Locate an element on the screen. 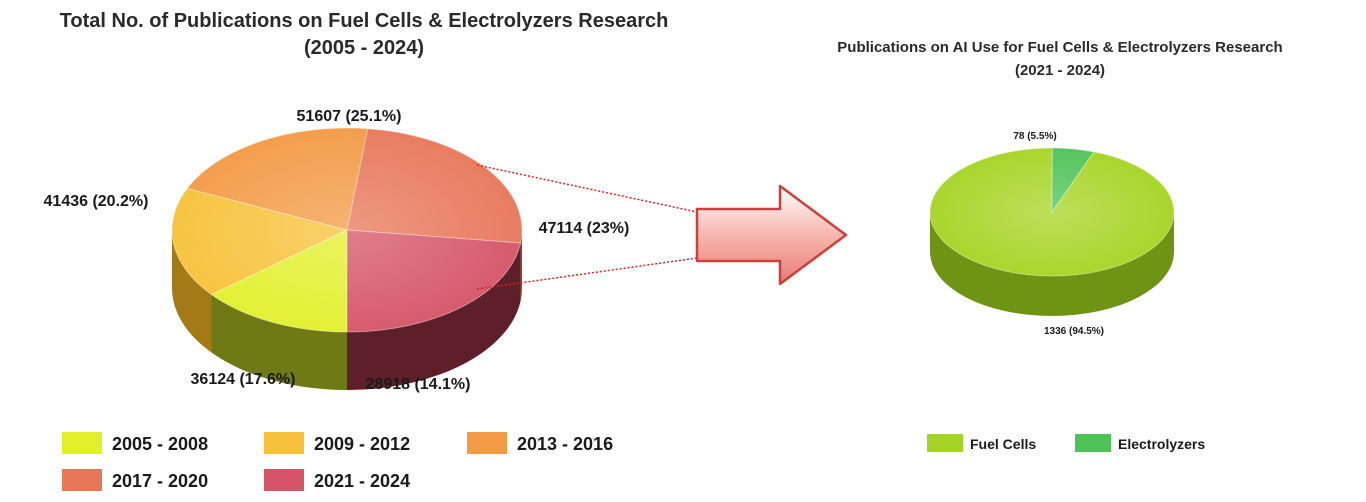 The height and width of the screenshot is (502, 1366). legend-label-fuel-cells: Fuel Cells is located at coordinates (1003, 444).